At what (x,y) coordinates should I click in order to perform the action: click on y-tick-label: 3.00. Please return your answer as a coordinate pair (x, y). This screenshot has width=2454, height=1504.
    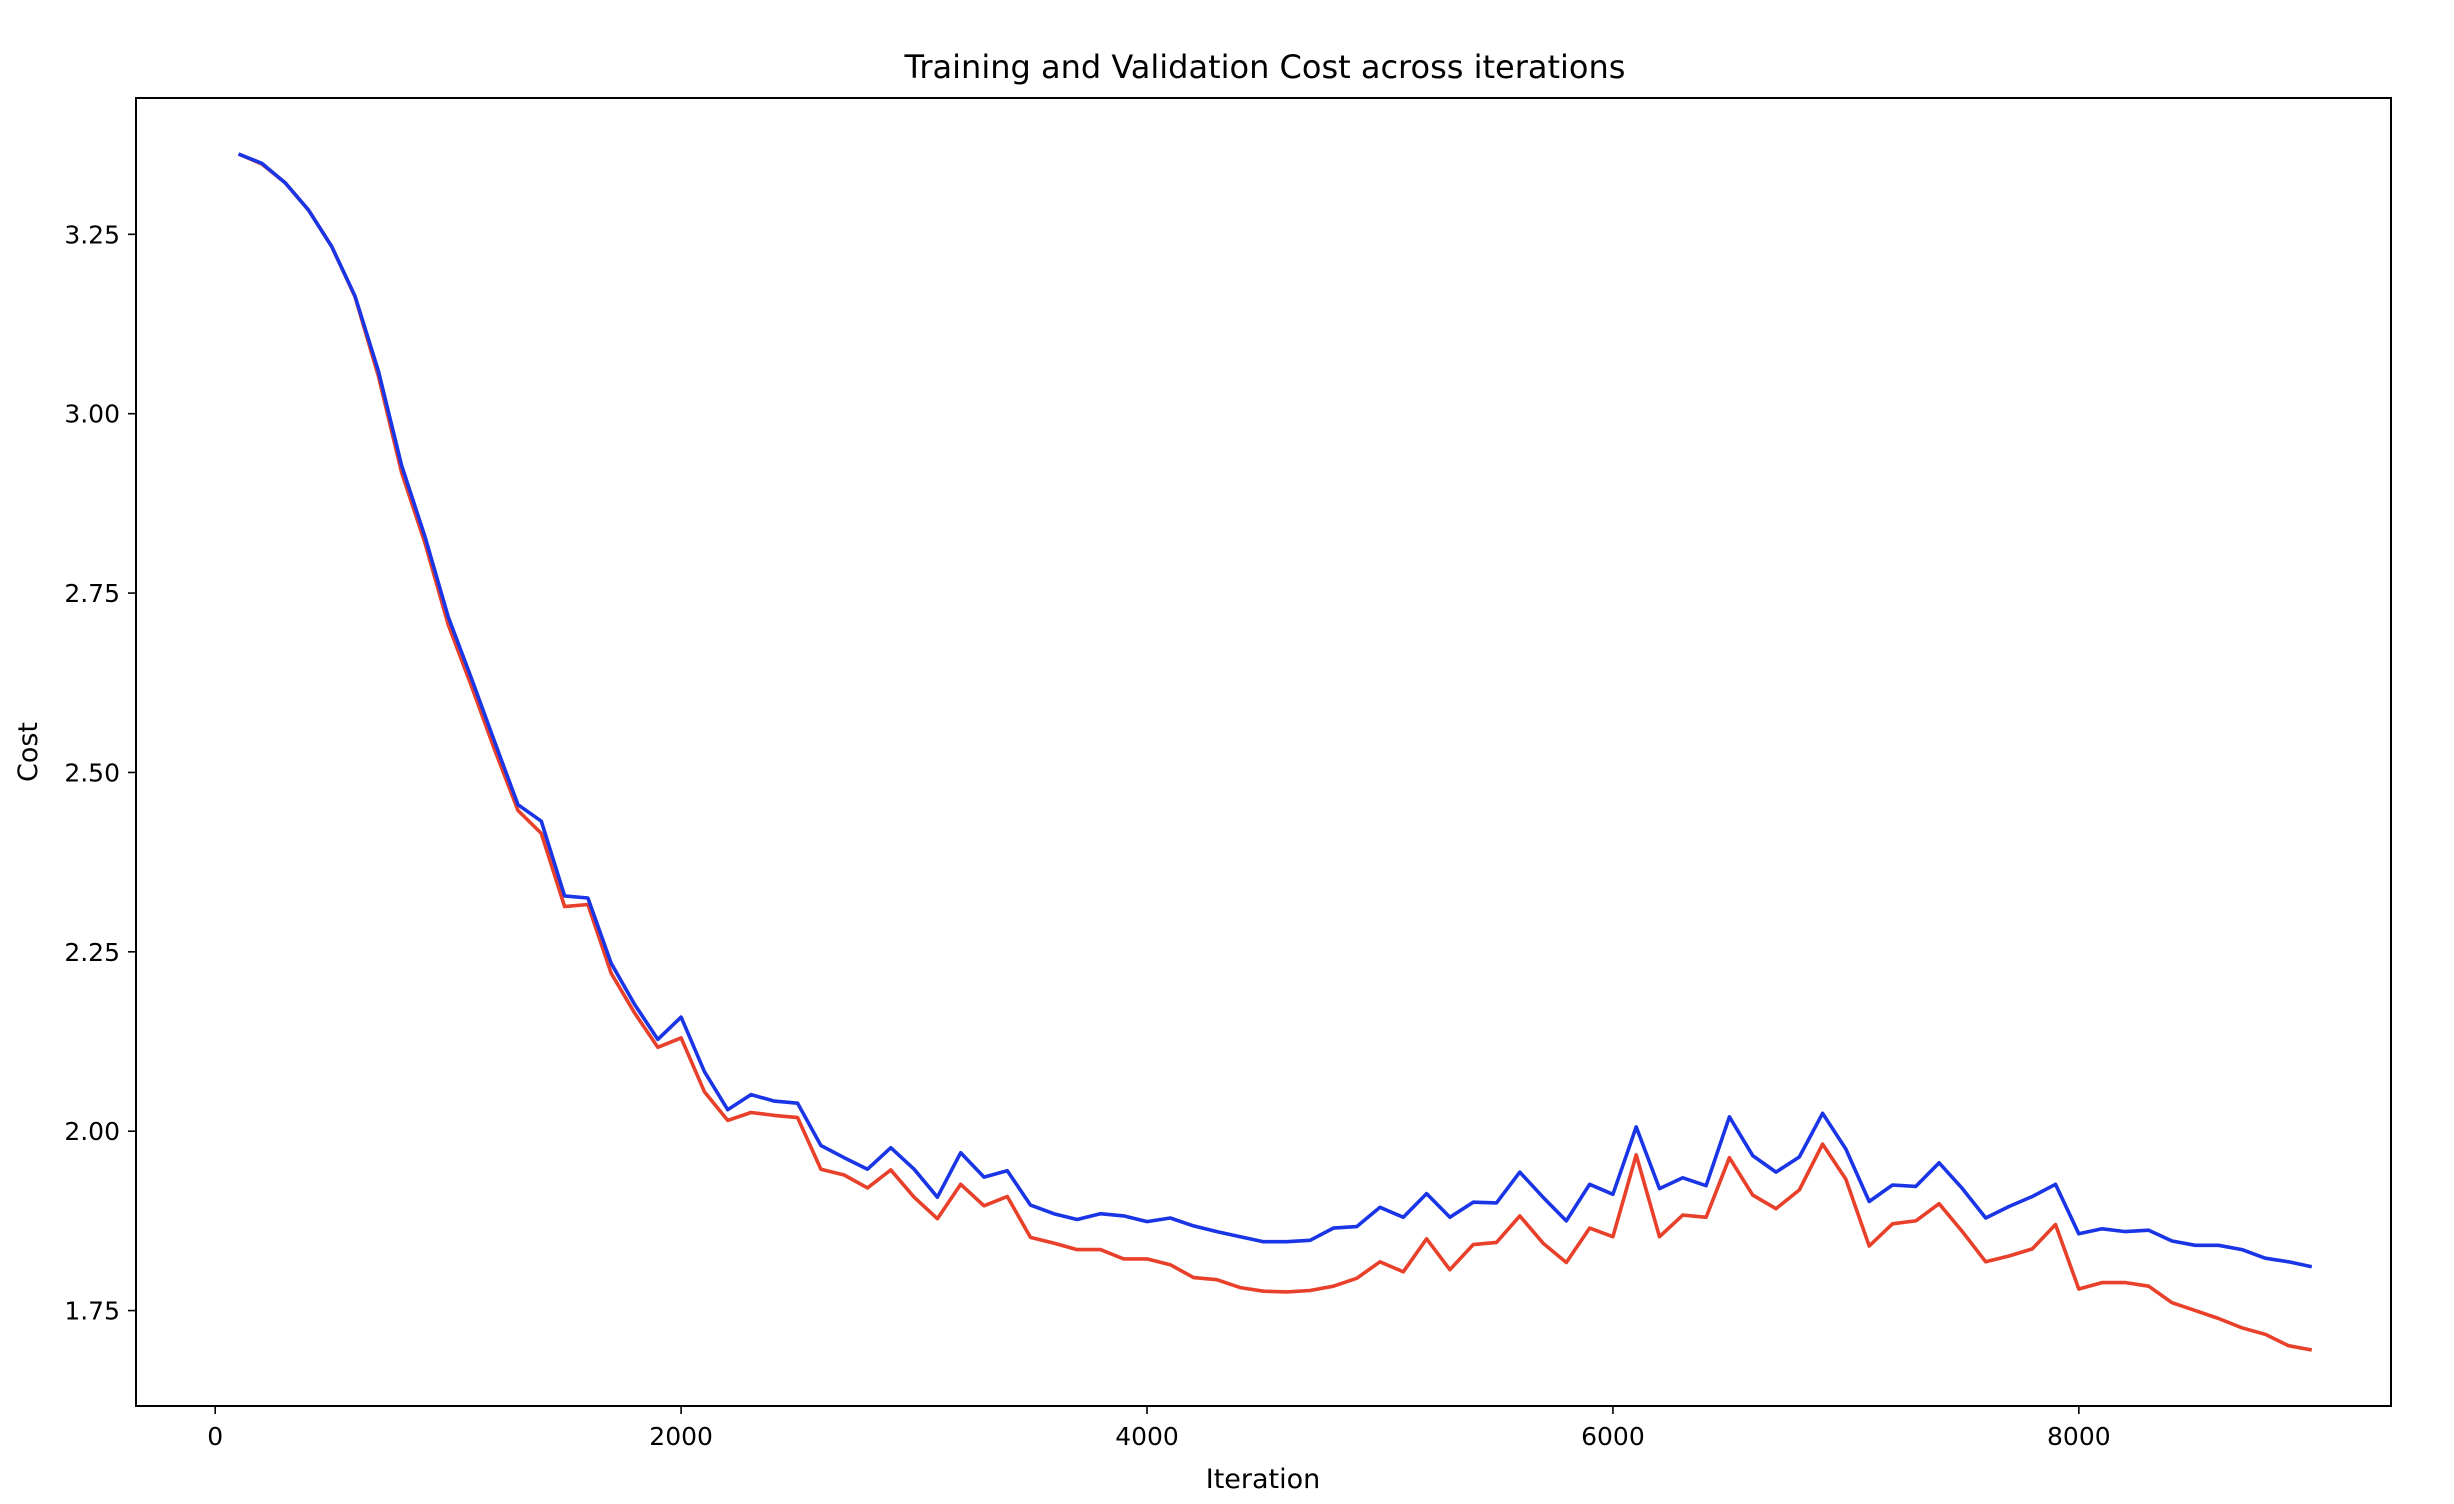
    Looking at the image, I should click on (92, 414).